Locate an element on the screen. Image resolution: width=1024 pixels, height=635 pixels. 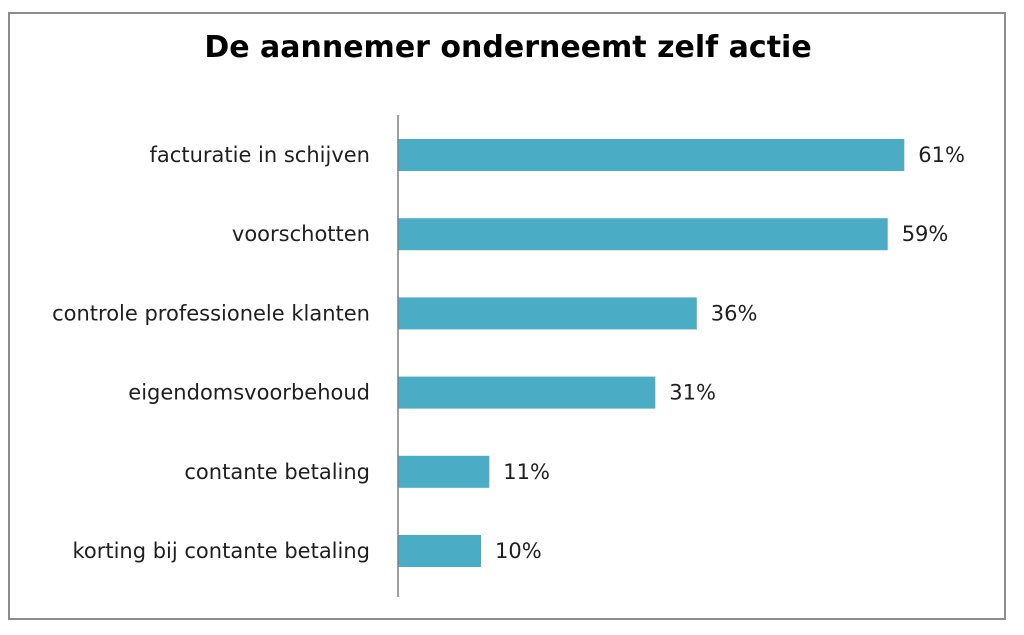
category-label-2: controle professionele klanten is located at coordinates (211, 313).